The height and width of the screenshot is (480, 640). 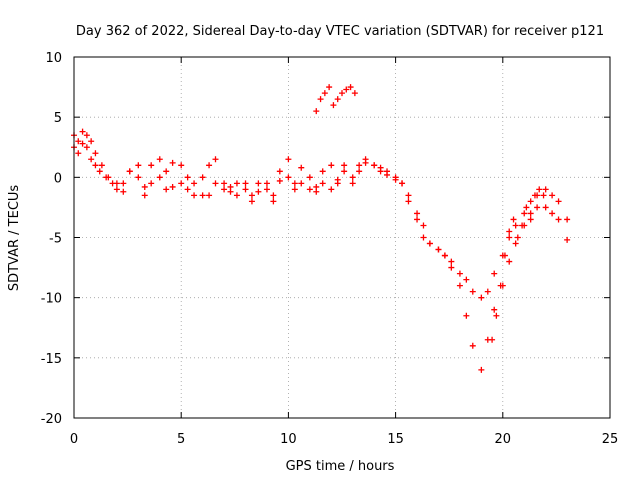 What do you see at coordinates (53, 58) in the screenshot?
I see `y-tick-label: 10` at bounding box center [53, 58].